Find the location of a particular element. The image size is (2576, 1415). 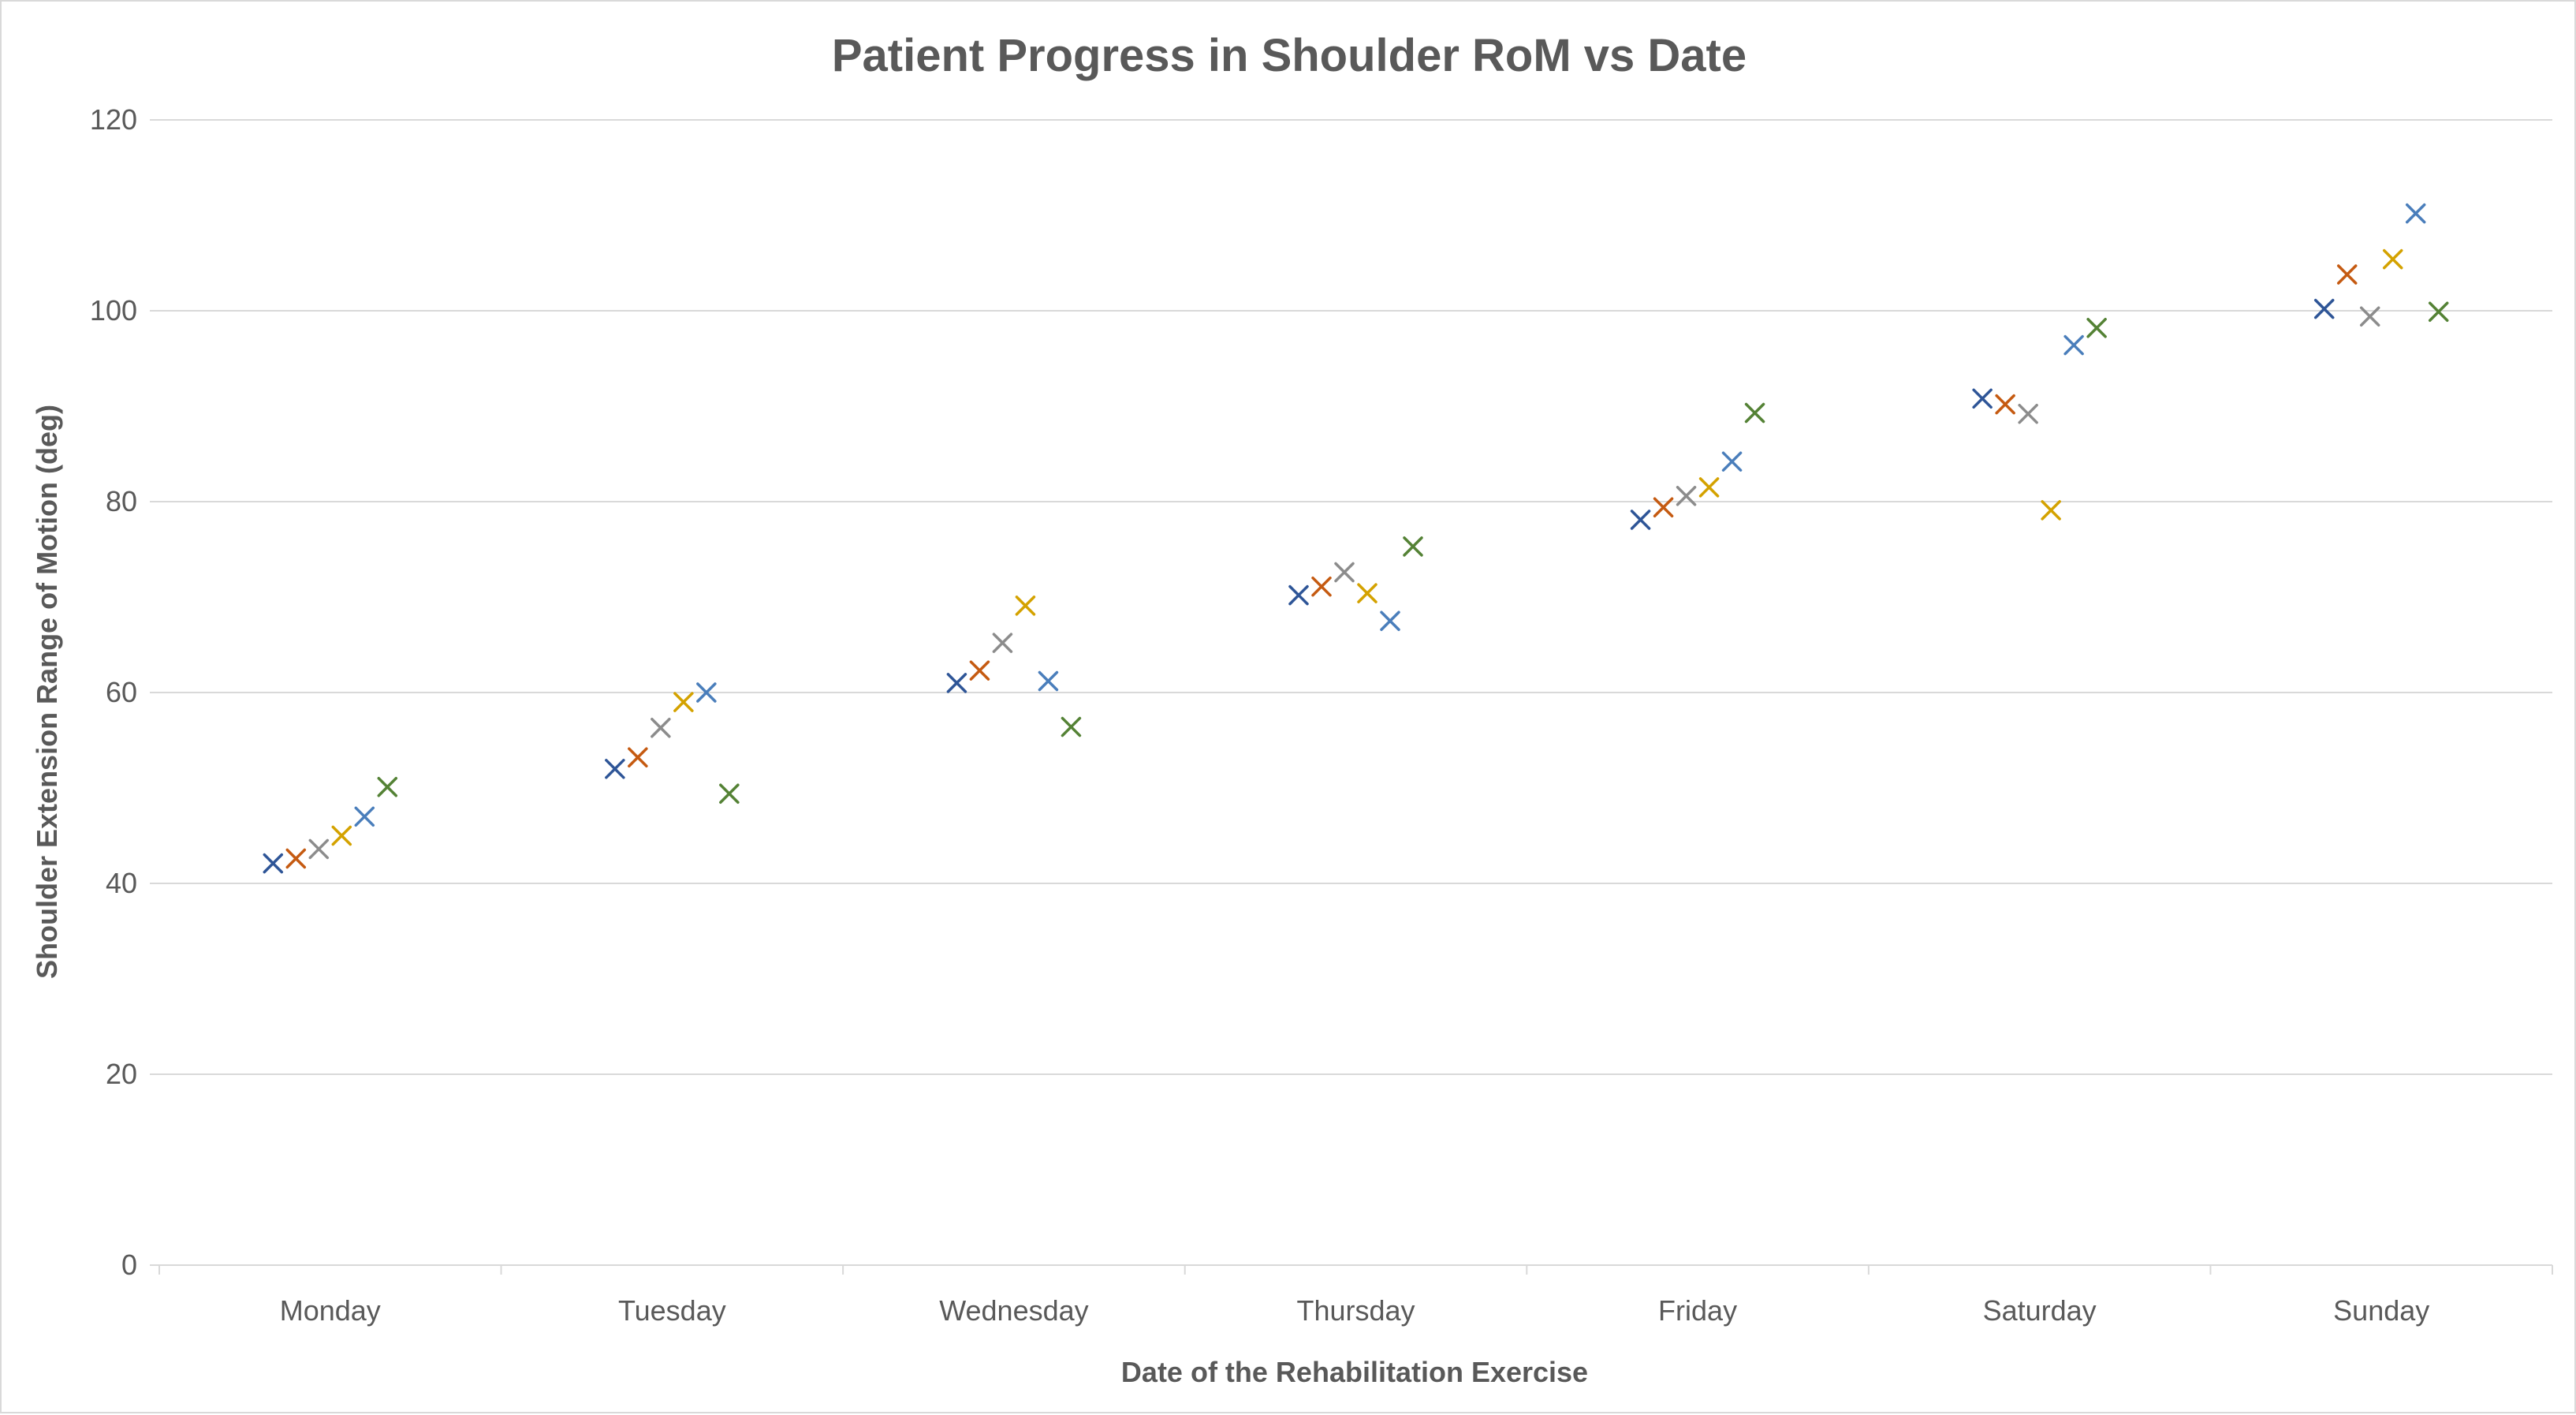

y-tick-label: 0 is located at coordinates (129, 1265).